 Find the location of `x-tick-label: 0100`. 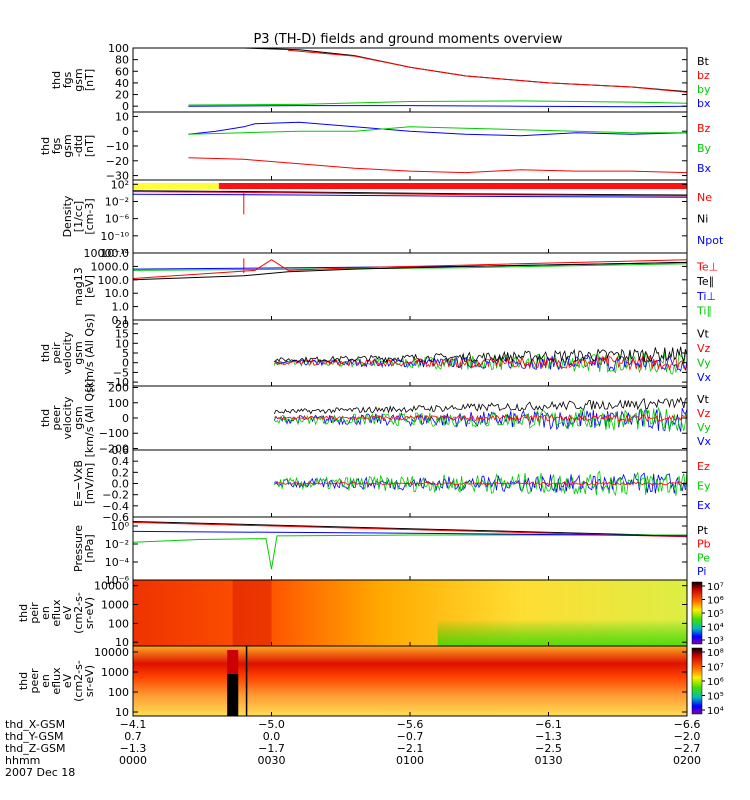

x-tick-label: 0100 is located at coordinates (410, 760).